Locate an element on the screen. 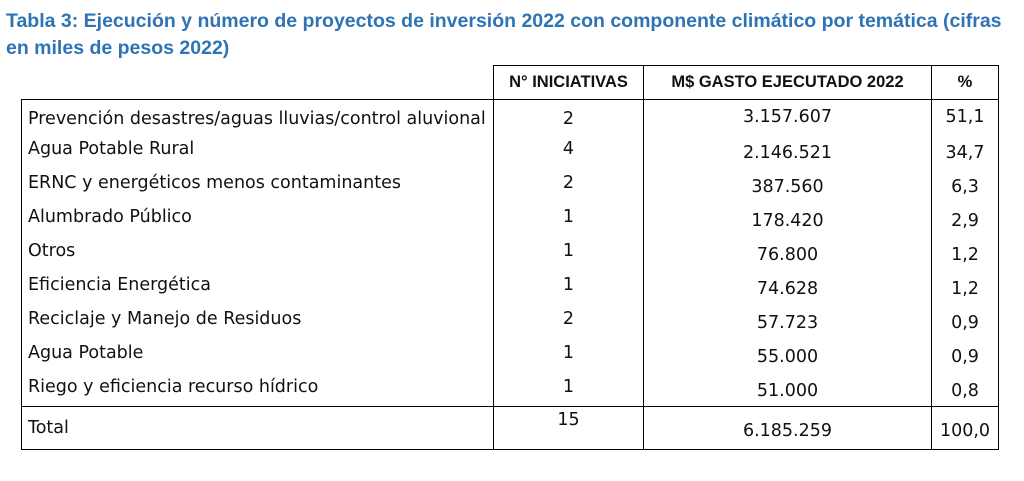 Image resolution: width=1024 pixels, height=481 pixels. cell-pct: 0,8 is located at coordinates (965, 389).